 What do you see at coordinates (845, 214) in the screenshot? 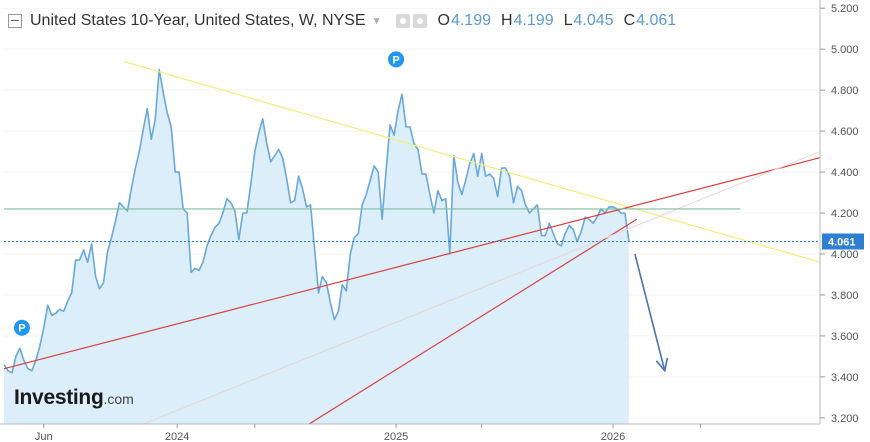
I see `y-tick-label: 4.200` at bounding box center [845, 214].